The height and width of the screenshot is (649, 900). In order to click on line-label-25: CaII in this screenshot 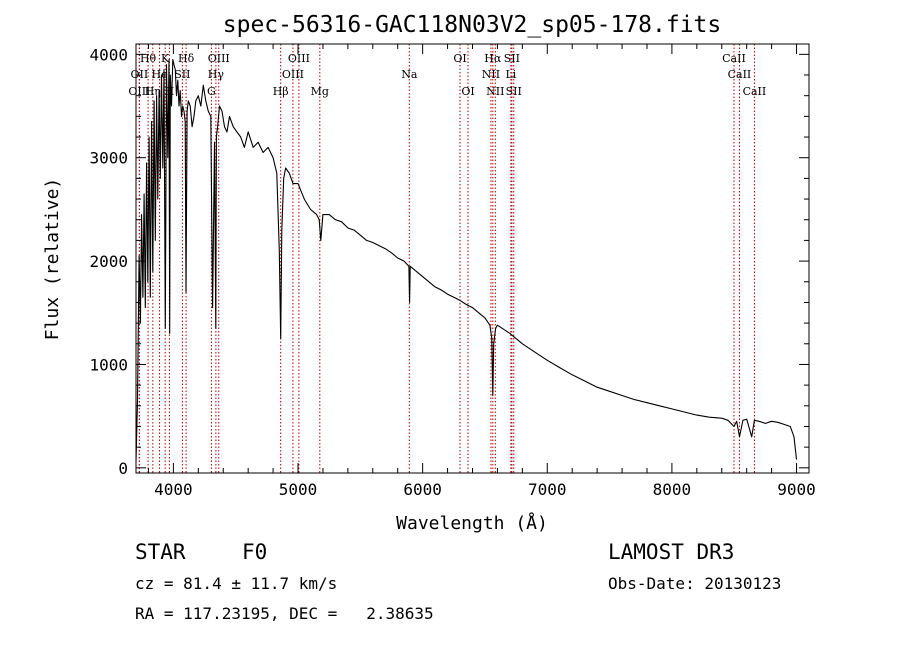, I will do `click(734, 58)`.